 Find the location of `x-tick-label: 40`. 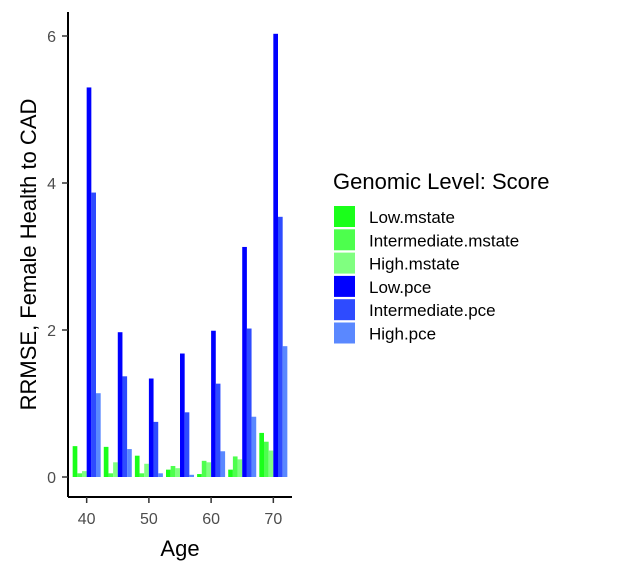

x-tick-label: 40 is located at coordinates (87, 519).